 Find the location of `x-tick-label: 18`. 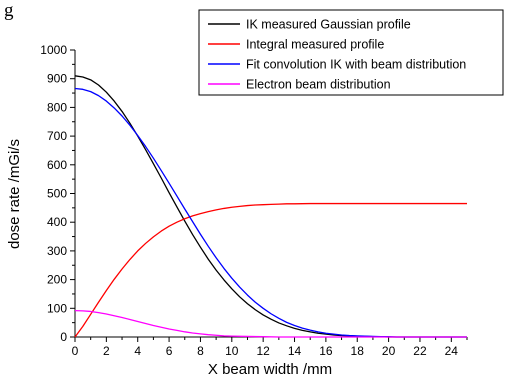

x-tick-label: 18 is located at coordinates (358, 351).